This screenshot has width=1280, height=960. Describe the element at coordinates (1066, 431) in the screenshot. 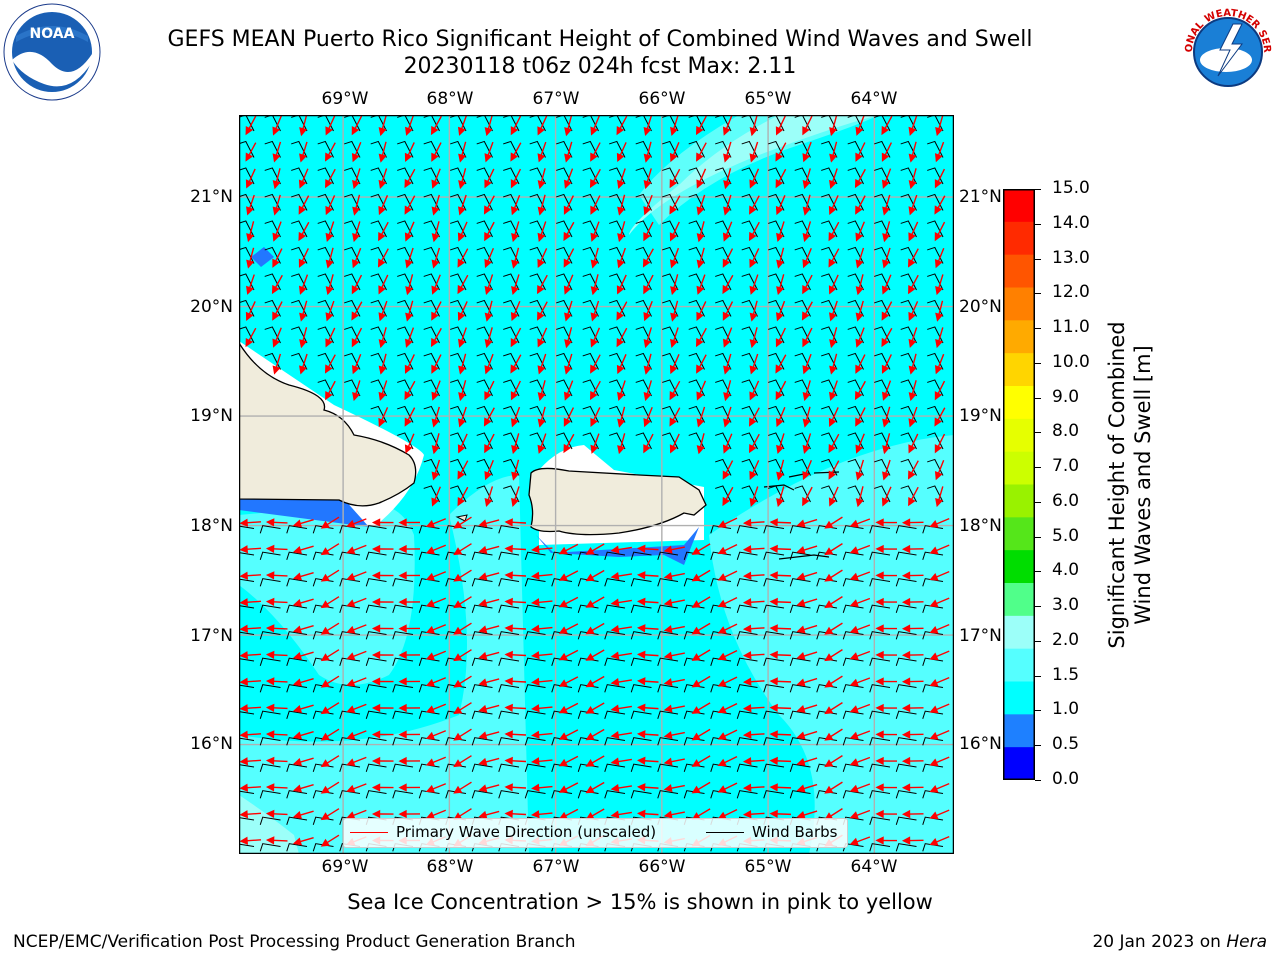

I see `colorbar-tick-label: 8.0` at that location.